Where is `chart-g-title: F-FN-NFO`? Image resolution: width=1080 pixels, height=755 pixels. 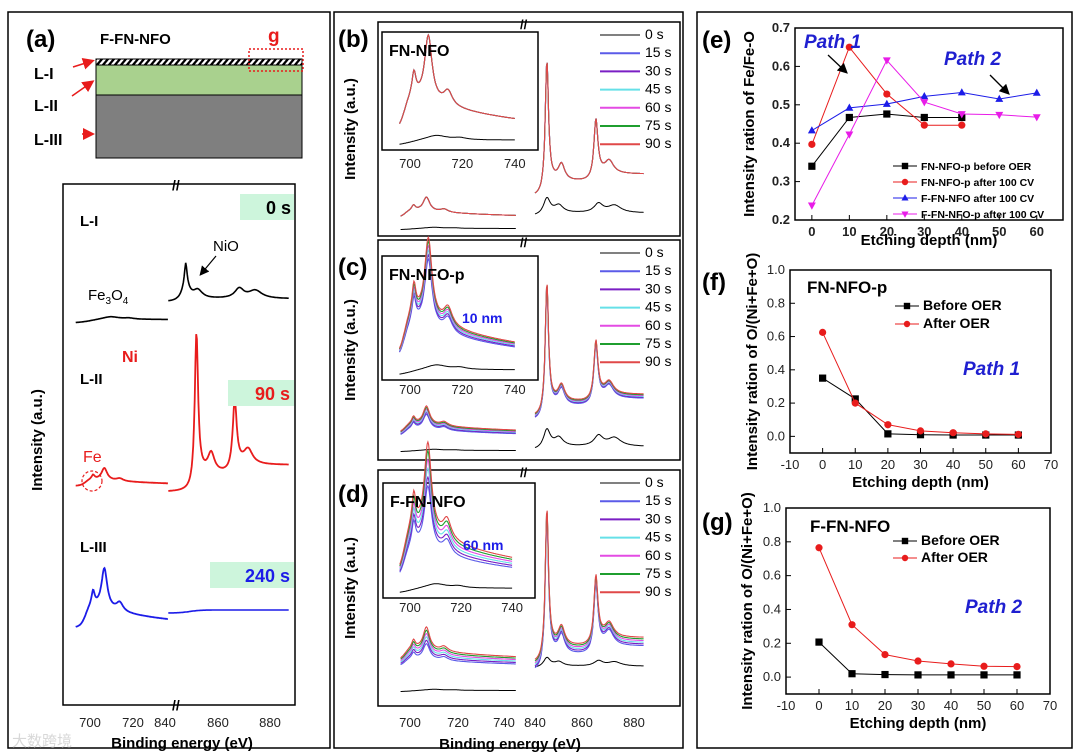
chart-g-title: F-FN-NFO is located at coordinates (850, 526).